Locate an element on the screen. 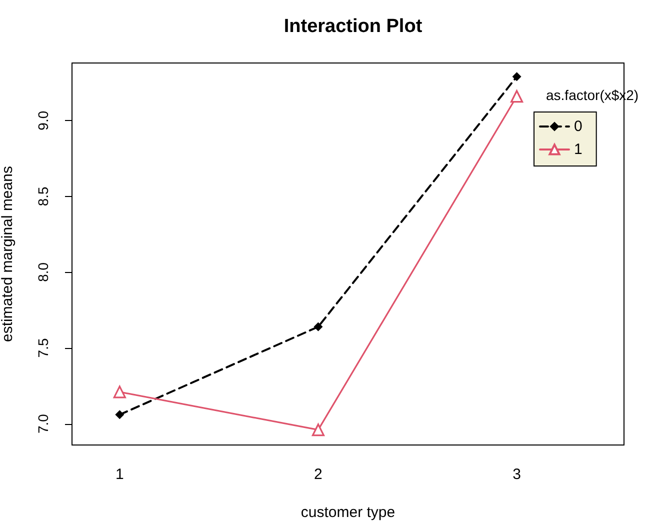  y-tick-label: 8.0 is located at coordinates (43, 272).